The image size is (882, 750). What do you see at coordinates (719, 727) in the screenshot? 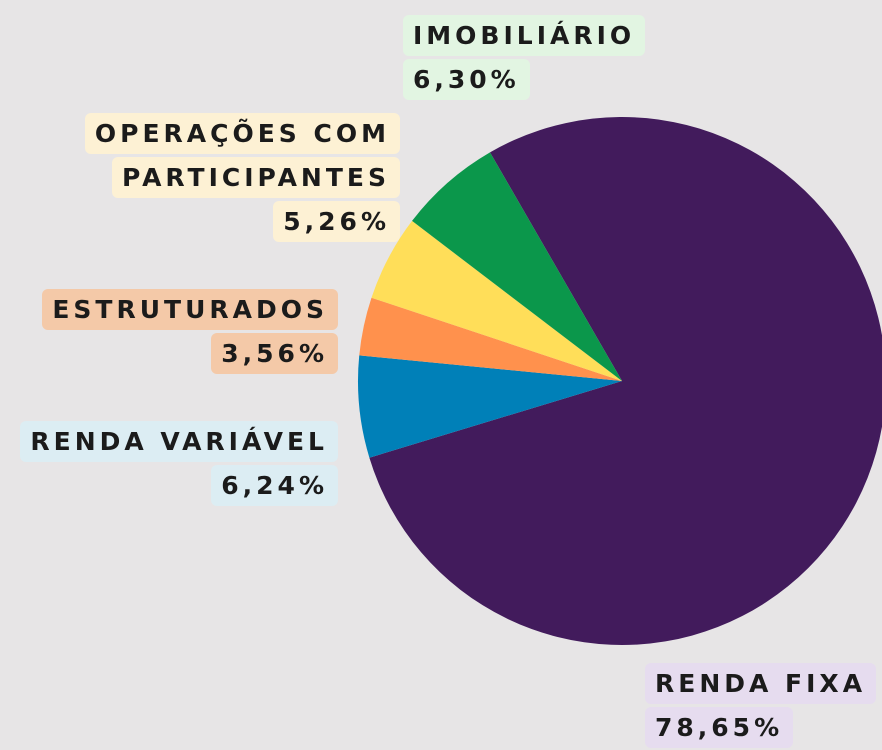
I see `value-label: 78,65%` at bounding box center [719, 727].